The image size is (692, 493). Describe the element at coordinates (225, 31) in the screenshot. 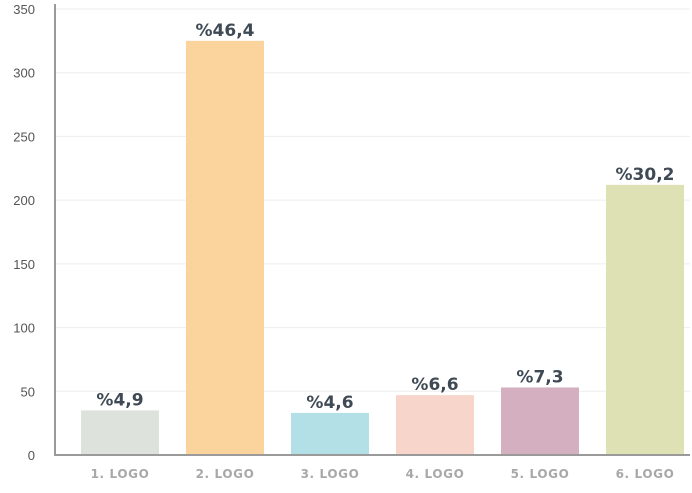

I see `data-label: %46,4` at that location.